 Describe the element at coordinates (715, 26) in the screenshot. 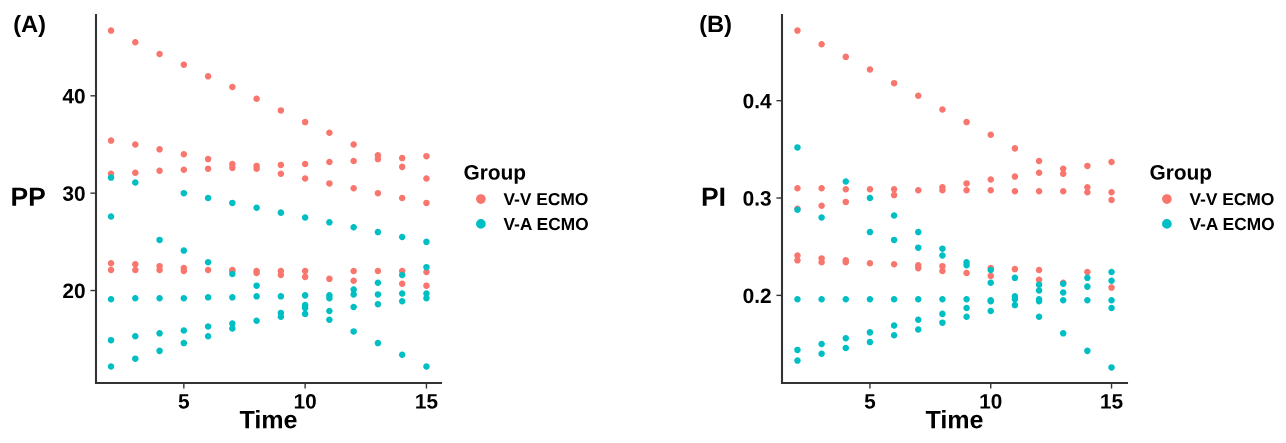

I see `chart-title: (B)` at that location.